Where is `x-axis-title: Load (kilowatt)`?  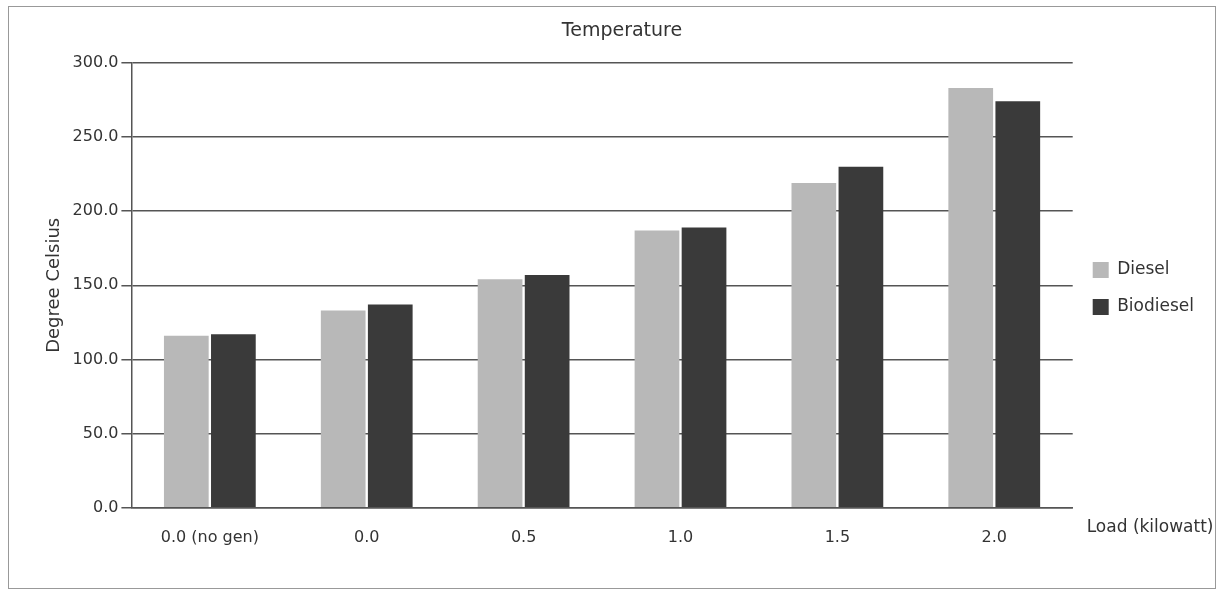
x-axis-title: Load (kilowatt) is located at coordinates (1150, 526).